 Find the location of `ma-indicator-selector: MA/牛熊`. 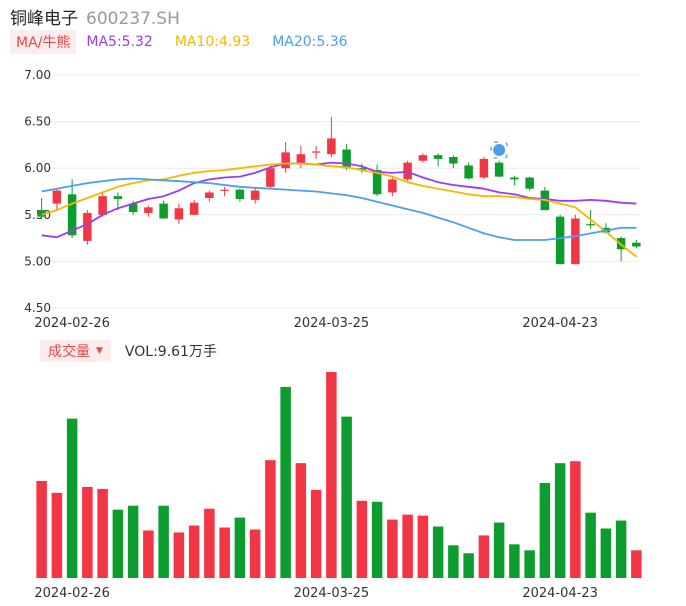

ma-indicator-selector: MA/牛熊 is located at coordinates (43, 42).